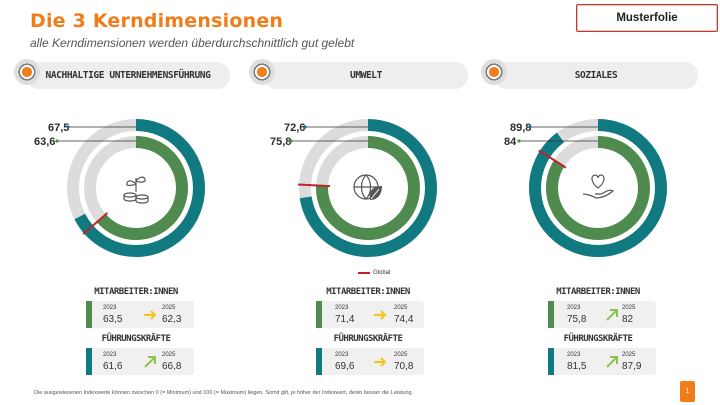 The image size is (720, 405). Describe the element at coordinates (172, 366) in the screenshot. I see `value-to: 66,8` at that location.